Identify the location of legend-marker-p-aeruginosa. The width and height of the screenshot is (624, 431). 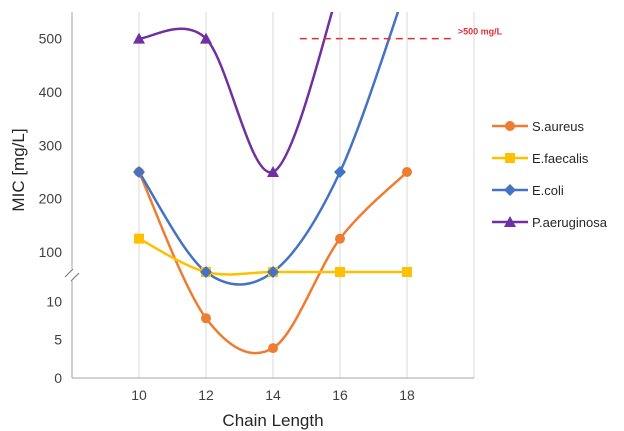
(510, 221).